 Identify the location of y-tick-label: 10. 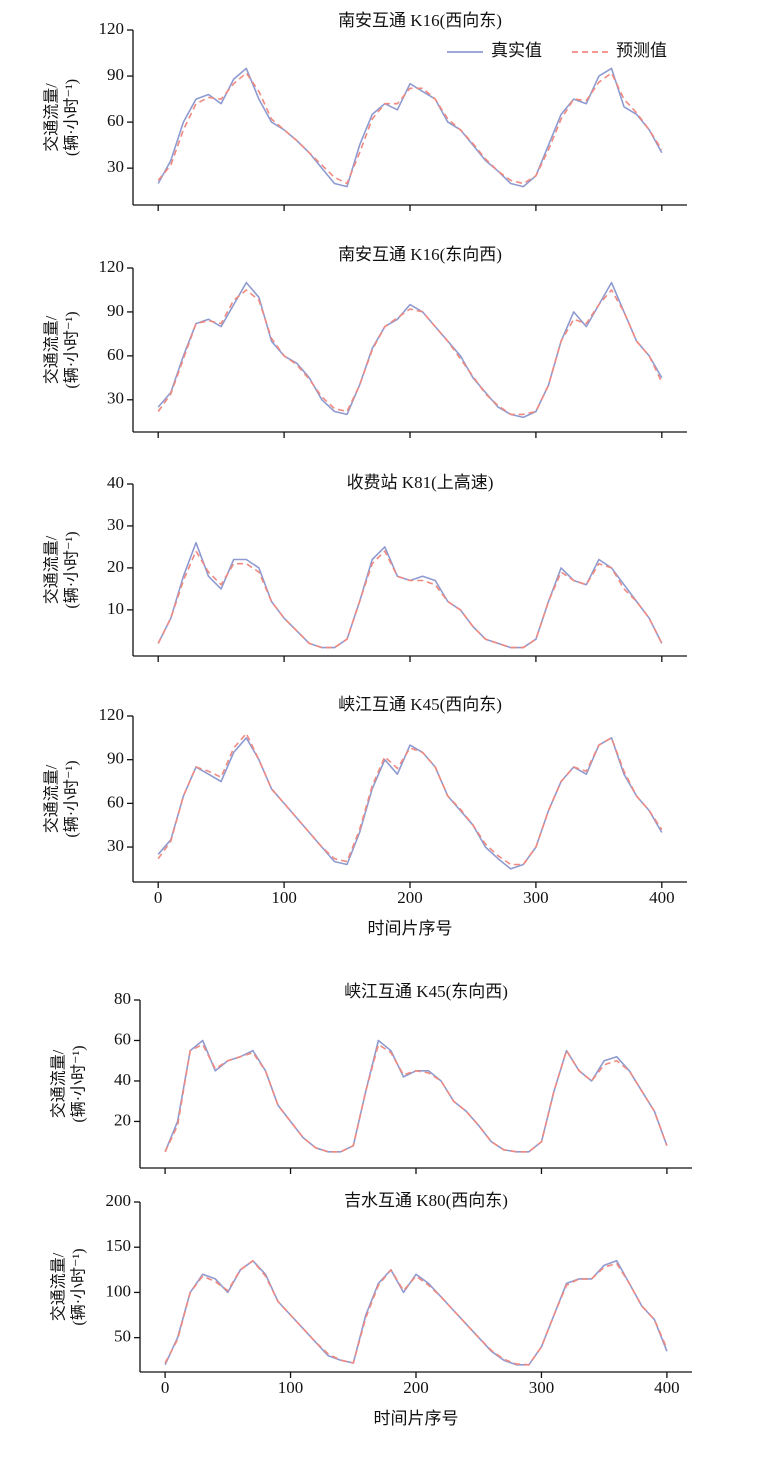
(115, 608).